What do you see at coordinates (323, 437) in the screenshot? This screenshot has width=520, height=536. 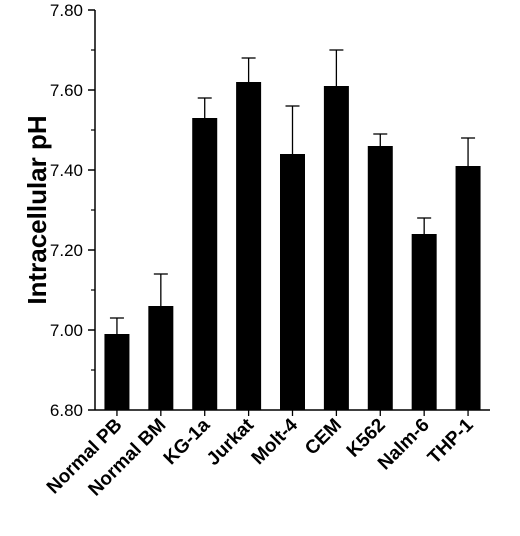 I see `x-tick-label: CEM` at bounding box center [323, 437].